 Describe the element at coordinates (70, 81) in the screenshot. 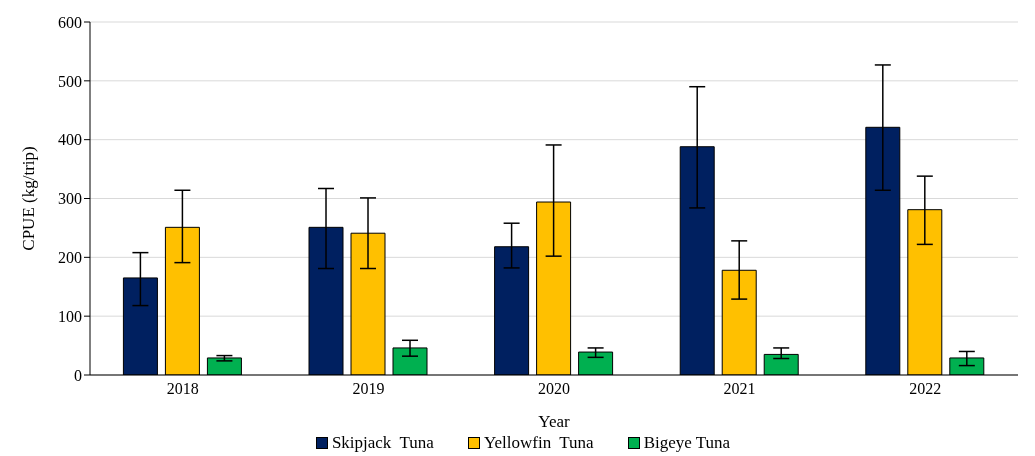

I see `y-tick-label: 500` at that location.